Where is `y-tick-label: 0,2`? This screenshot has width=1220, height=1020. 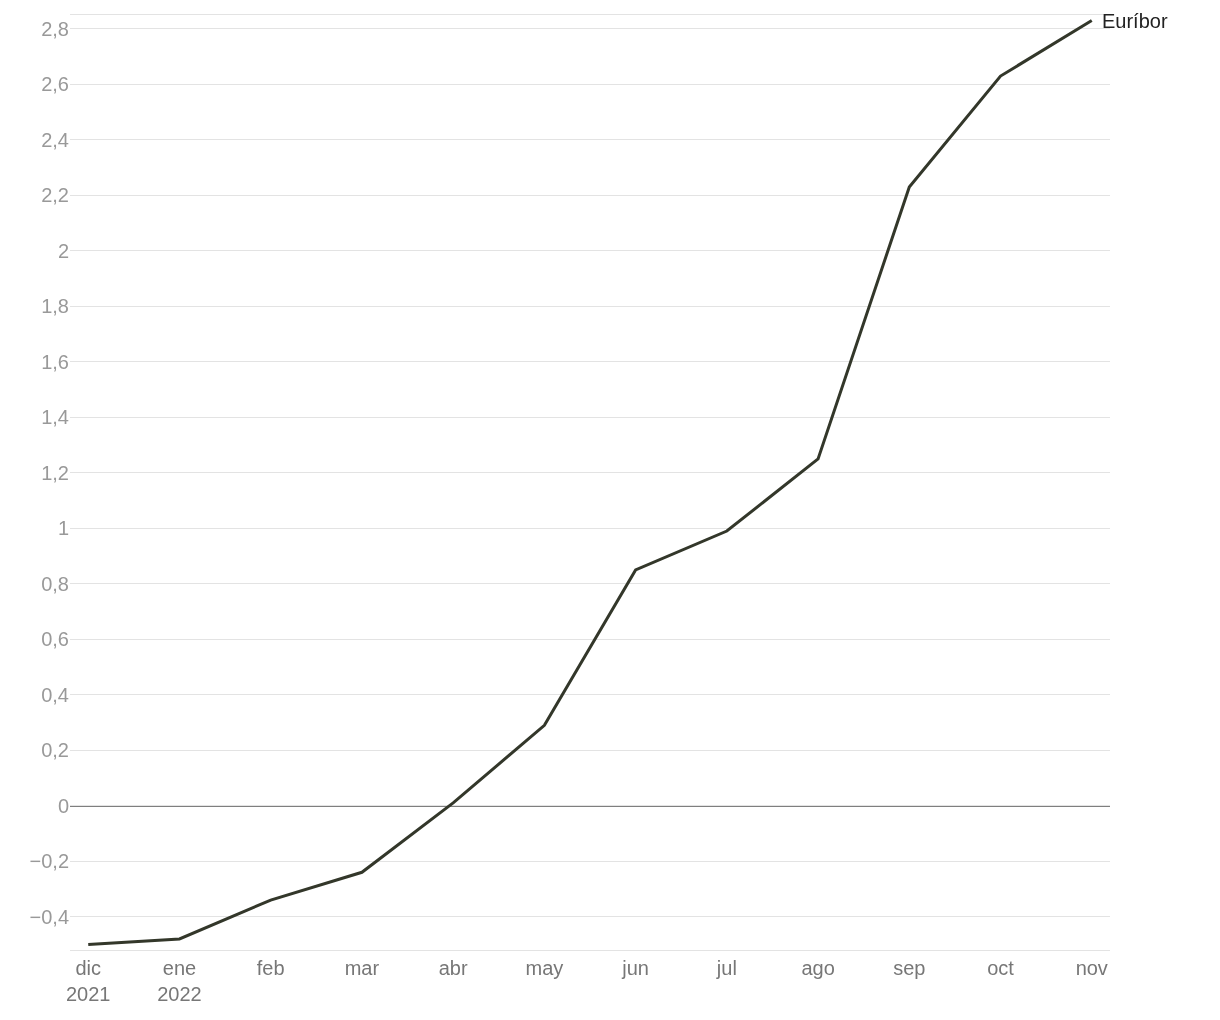 y-tick-label: 0,2 is located at coordinates (55, 750).